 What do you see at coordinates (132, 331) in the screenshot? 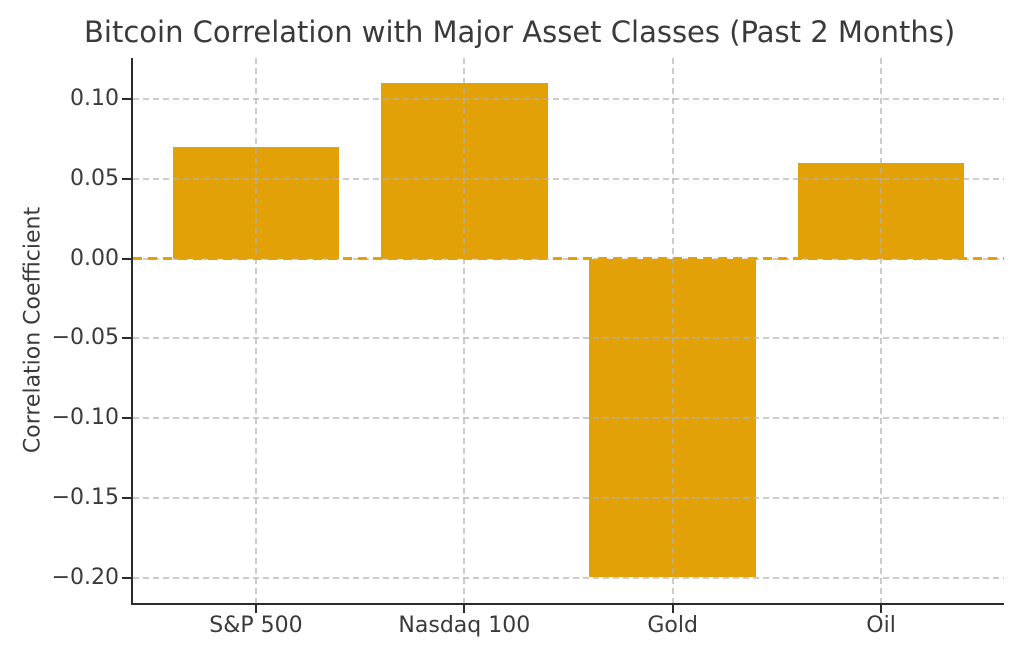
I see `y-axis-spine` at bounding box center [132, 331].